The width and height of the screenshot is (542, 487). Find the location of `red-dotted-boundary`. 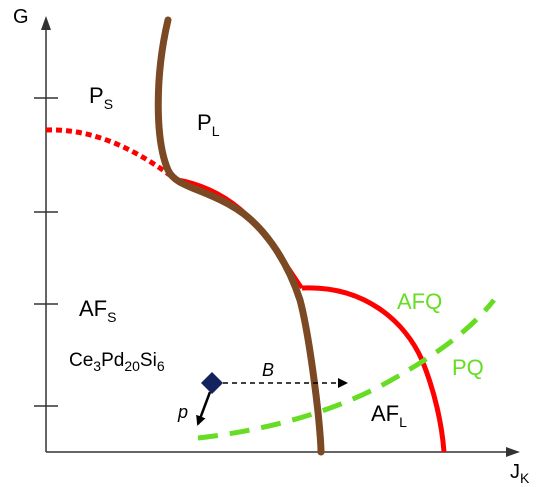

red-dotted-boundary is located at coordinates (111, 154).